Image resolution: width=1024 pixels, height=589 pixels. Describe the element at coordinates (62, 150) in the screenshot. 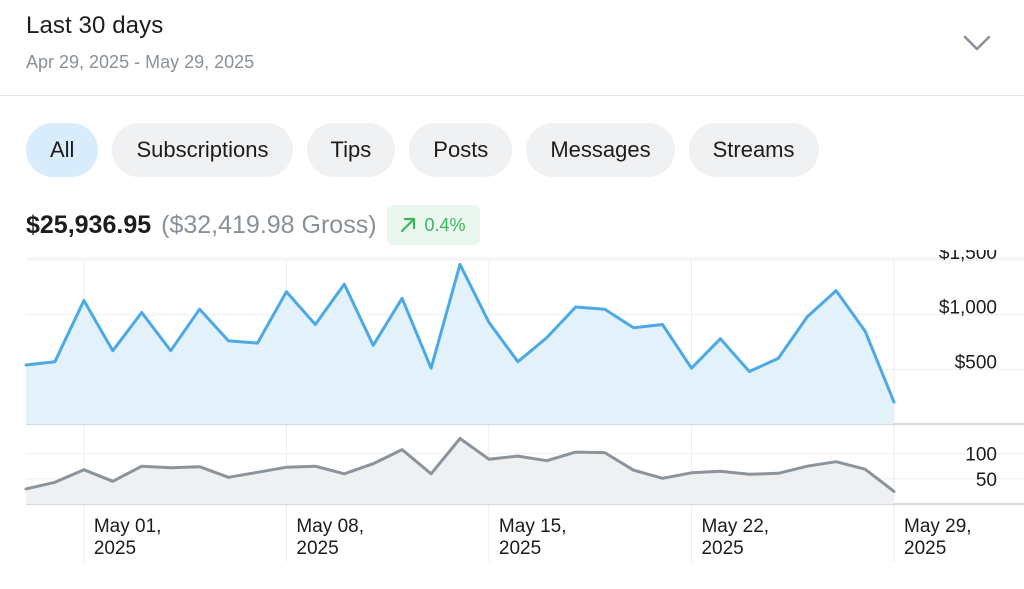

I see `filter-chip-all: All` at that location.